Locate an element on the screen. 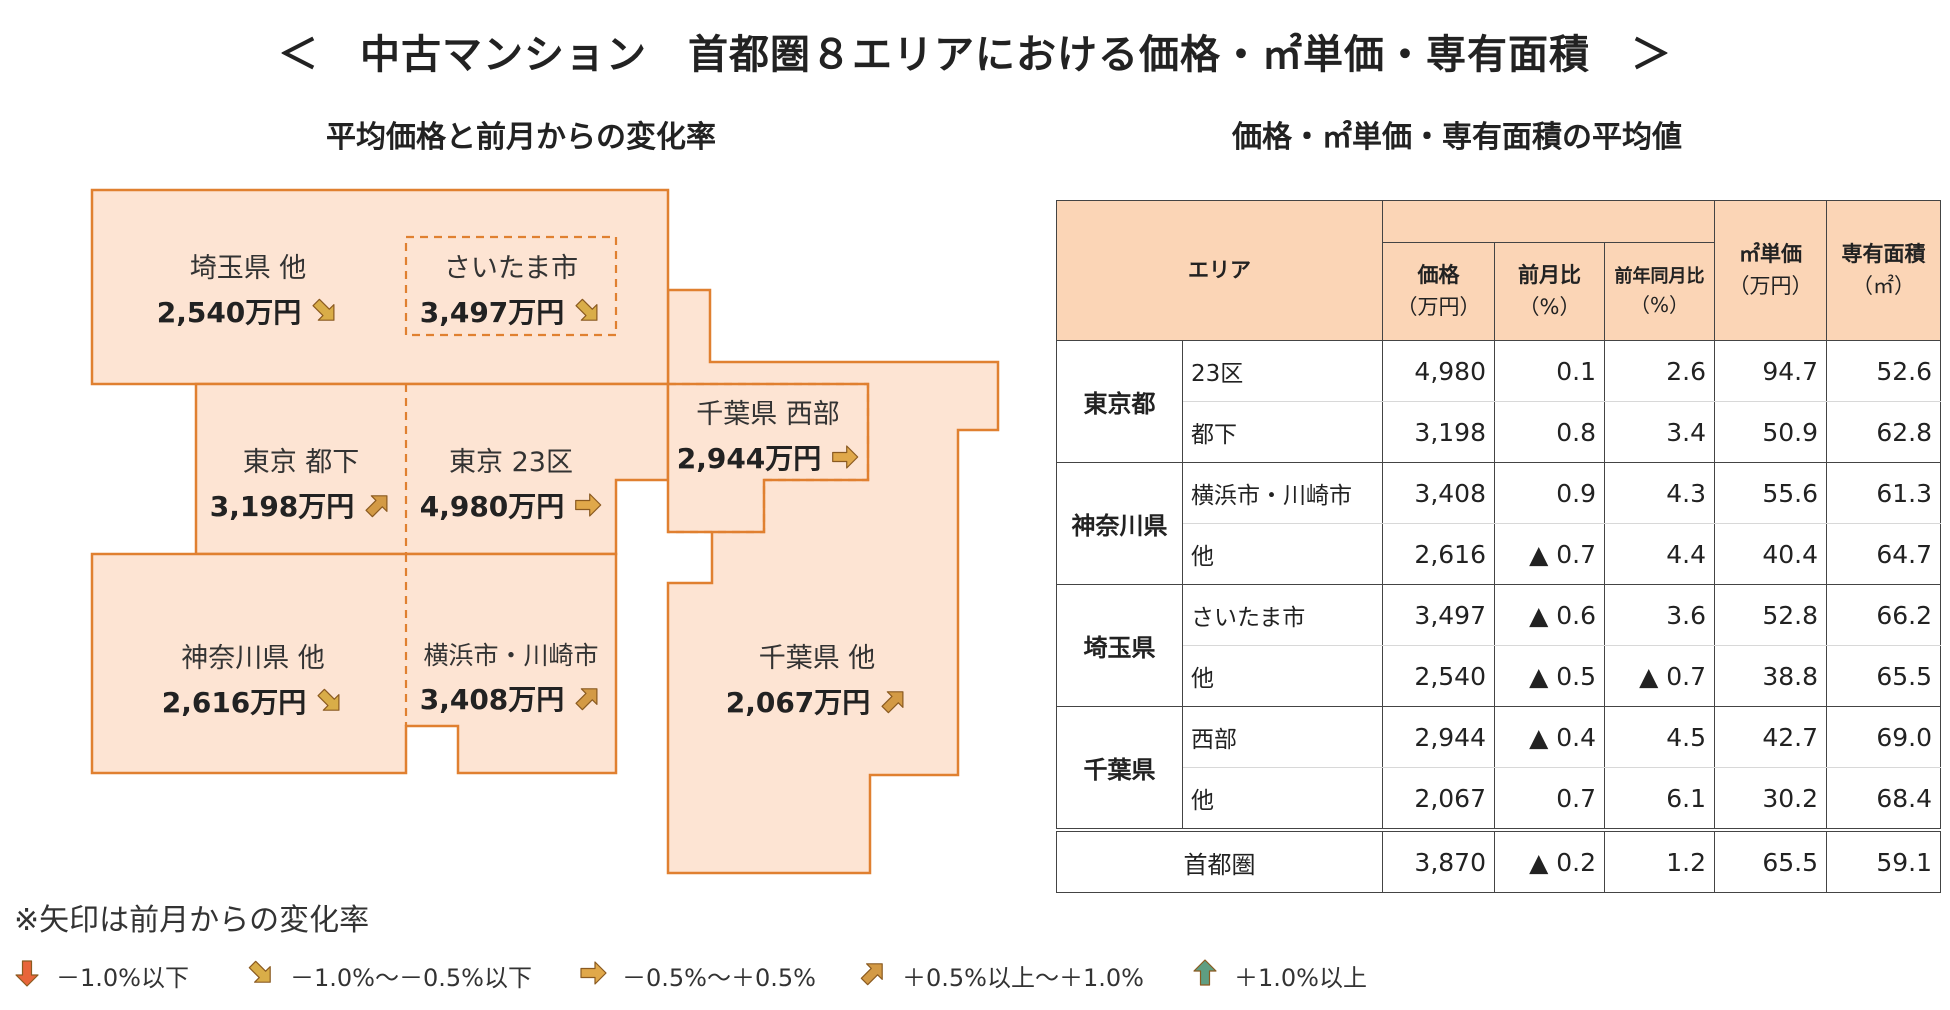 This screenshot has width=1950, height=1010. area-cell: 61.3 is located at coordinates (1884, 493).